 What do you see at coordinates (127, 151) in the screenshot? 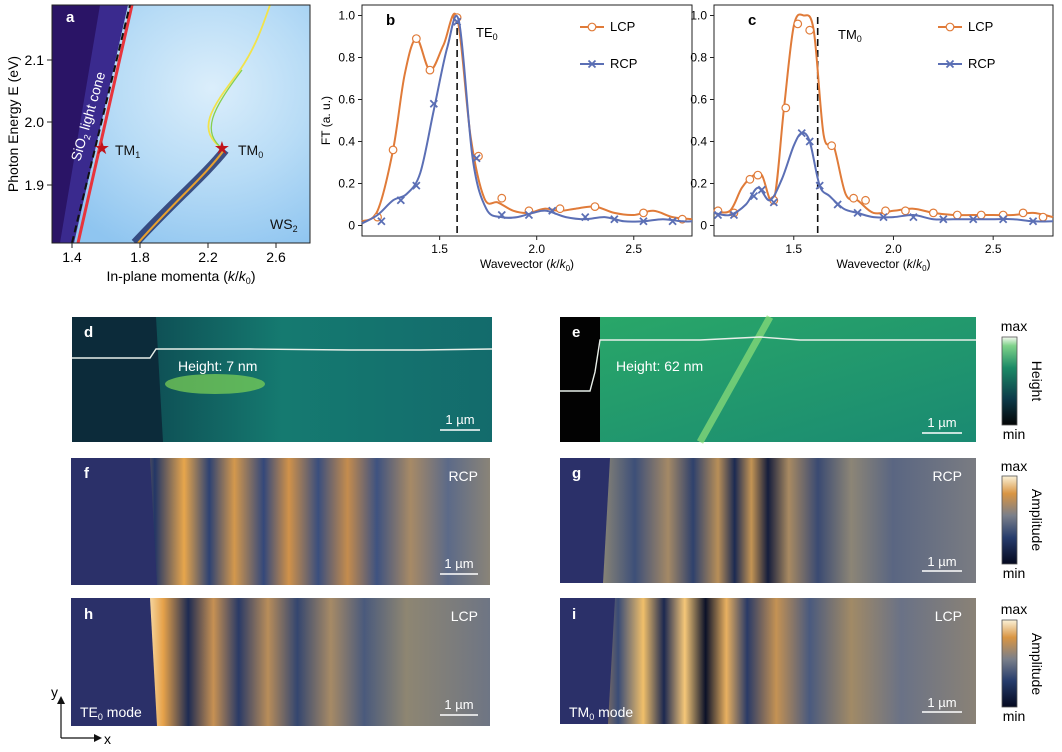
I see `tm1-label: TM1` at bounding box center [127, 151].